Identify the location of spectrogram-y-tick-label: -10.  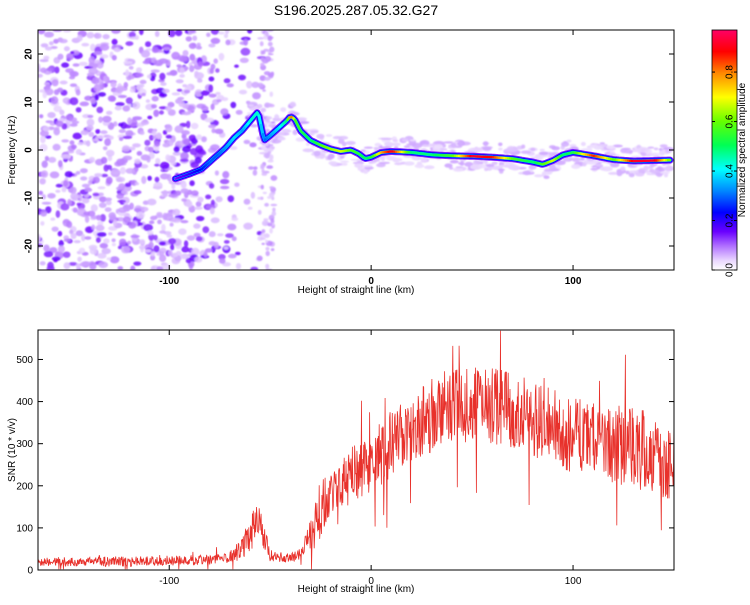
(29, 197).